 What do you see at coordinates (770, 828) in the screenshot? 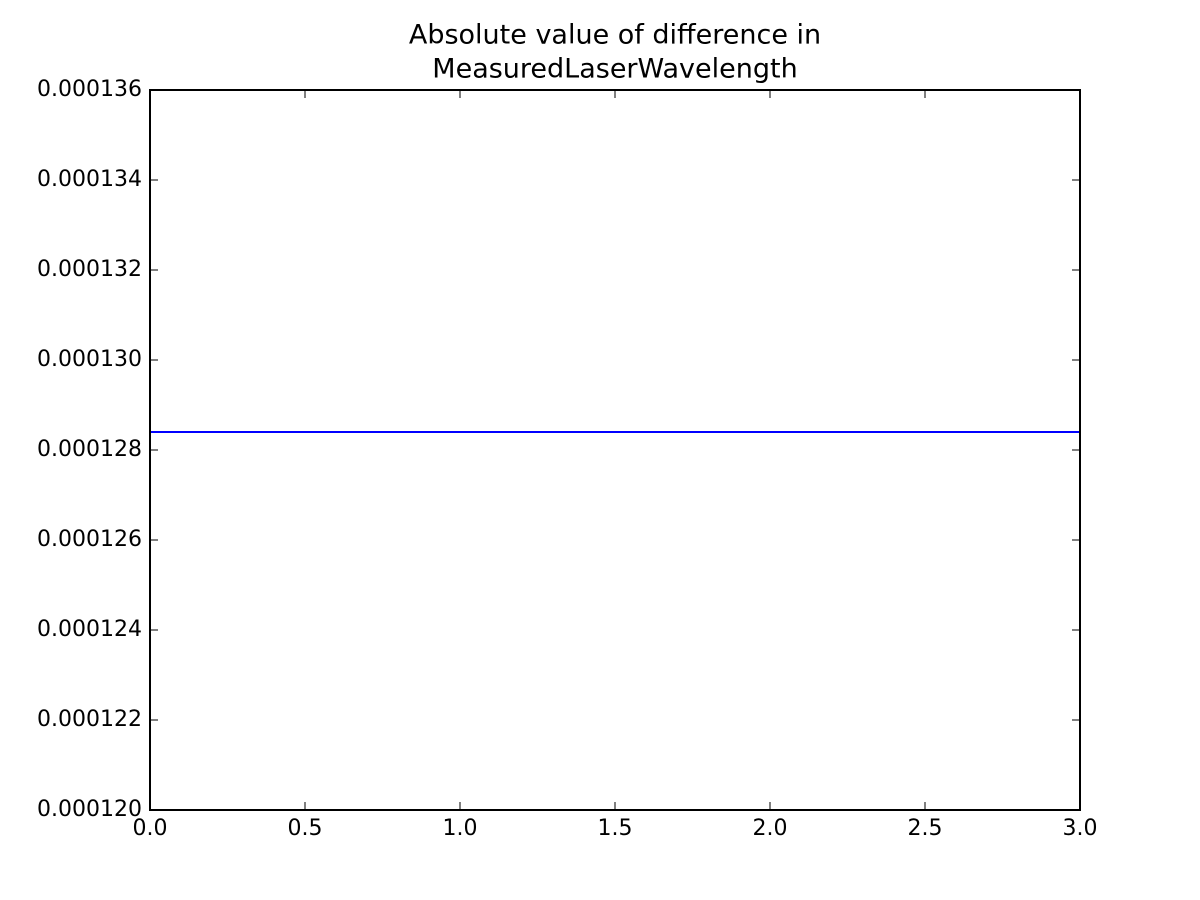
I see `x-tick-label: 2.0` at bounding box center [770, 828].